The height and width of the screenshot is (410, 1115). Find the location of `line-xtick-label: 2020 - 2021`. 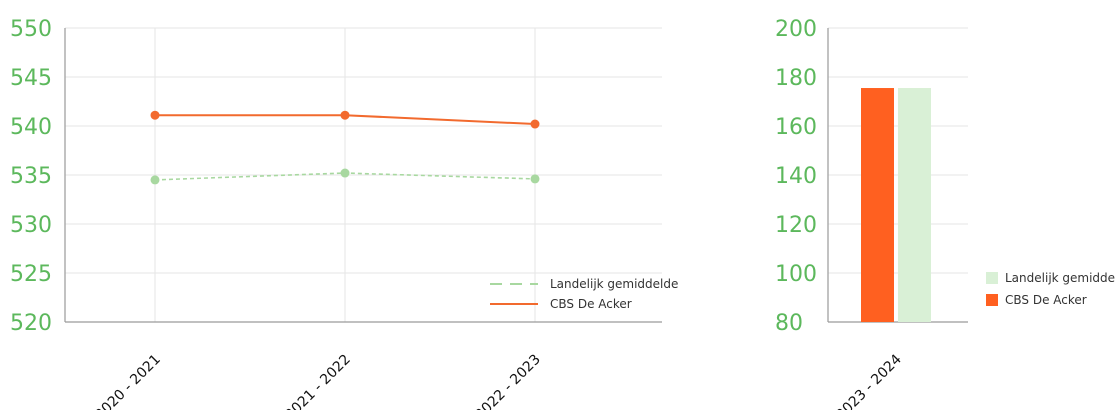

line-xtick-label: 2020 - 2021 is located at coordinates (128, 381).